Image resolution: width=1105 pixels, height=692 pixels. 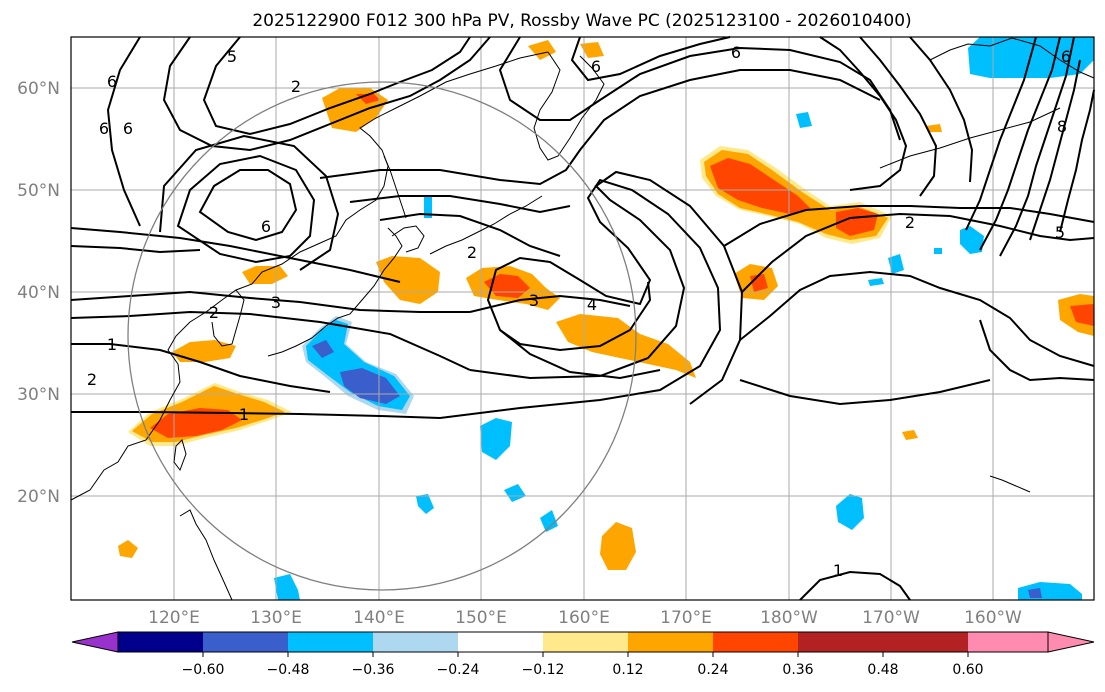 I want to click on colorbar-label: −0.48, so click(x=288, y=670).